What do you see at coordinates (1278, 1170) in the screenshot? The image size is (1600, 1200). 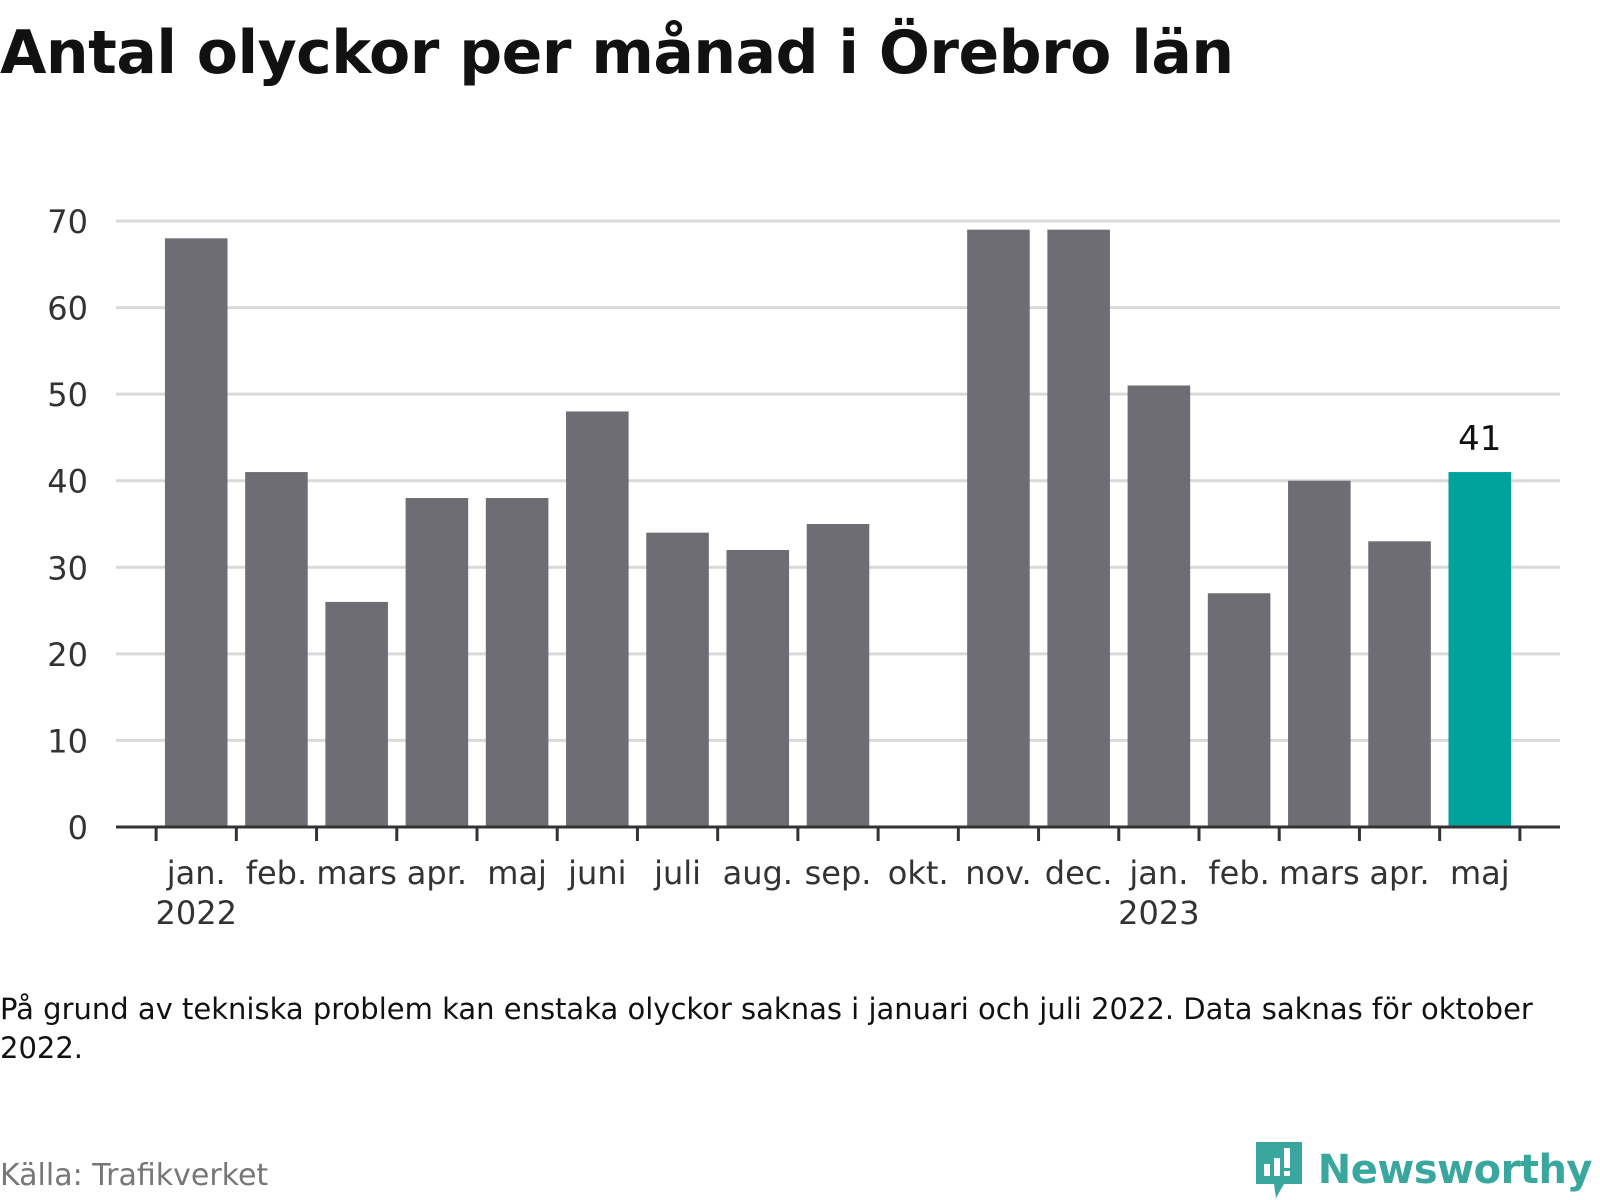 I see `newsworthy-chart-bubble-icon` at bounding box center [1278, 1170].